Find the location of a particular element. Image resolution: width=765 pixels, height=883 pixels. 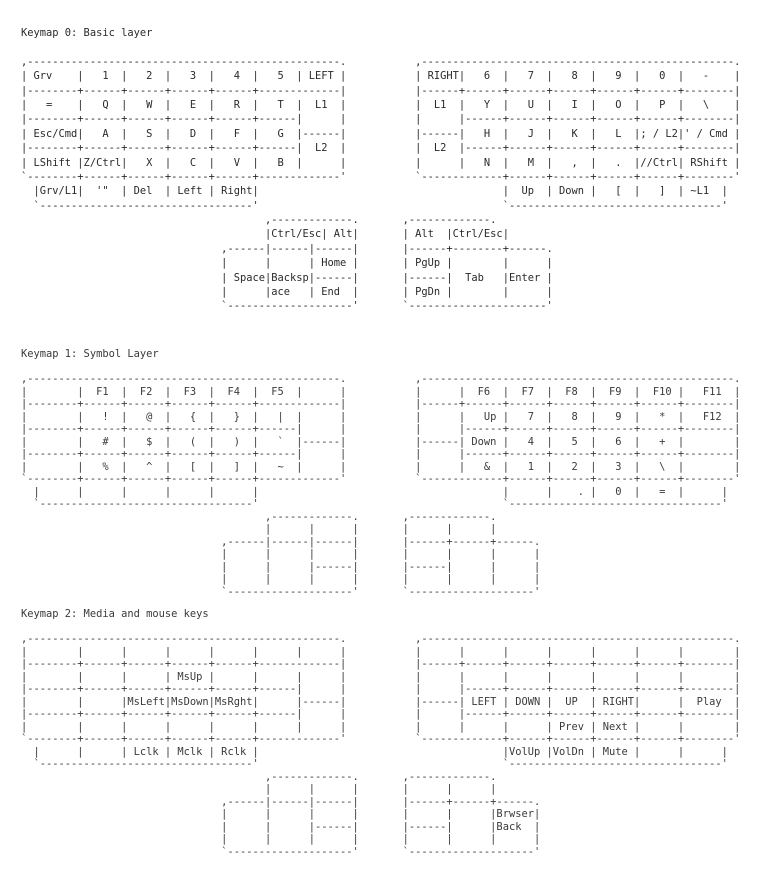

keymap-line: | | | Home | | PgUp | | | is located at coordinates (287, 263).